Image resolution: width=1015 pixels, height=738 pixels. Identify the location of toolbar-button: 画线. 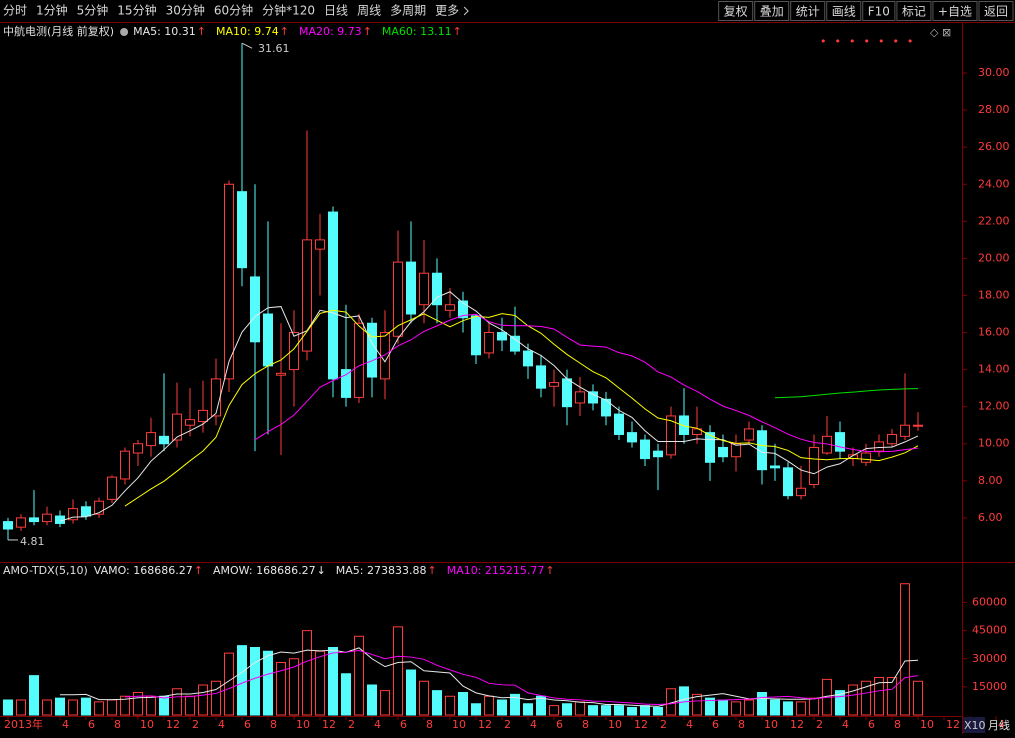
(844, 12).